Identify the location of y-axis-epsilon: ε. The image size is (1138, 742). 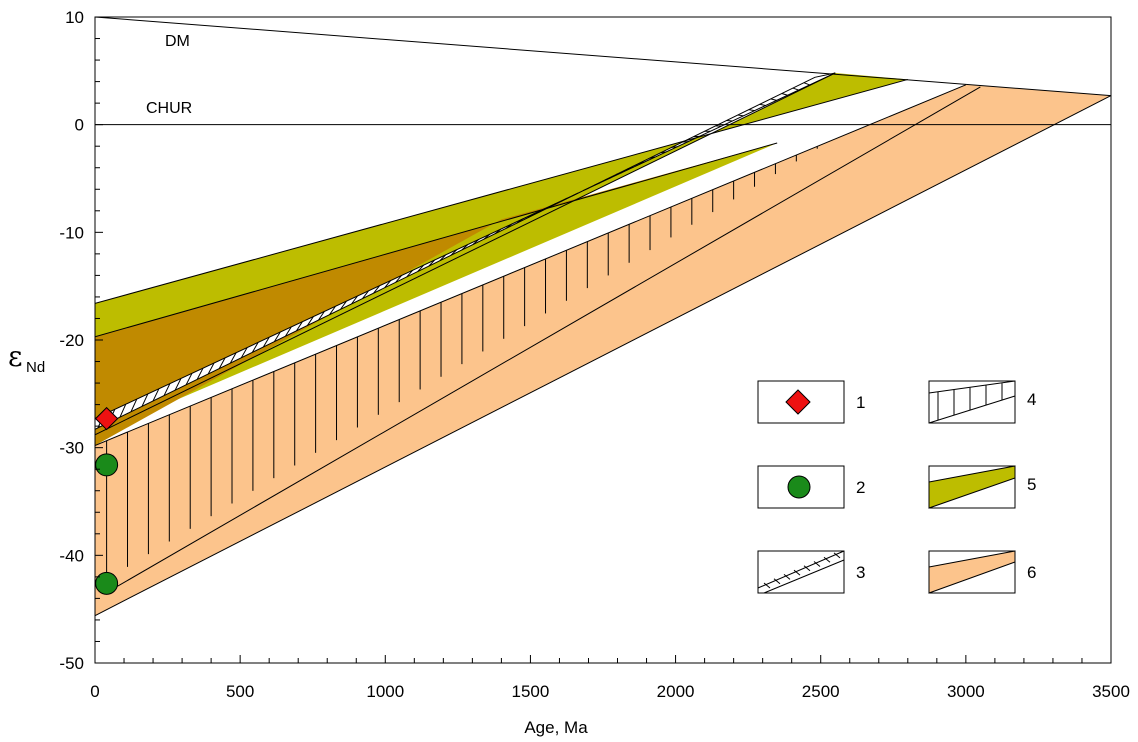
(15, 356).